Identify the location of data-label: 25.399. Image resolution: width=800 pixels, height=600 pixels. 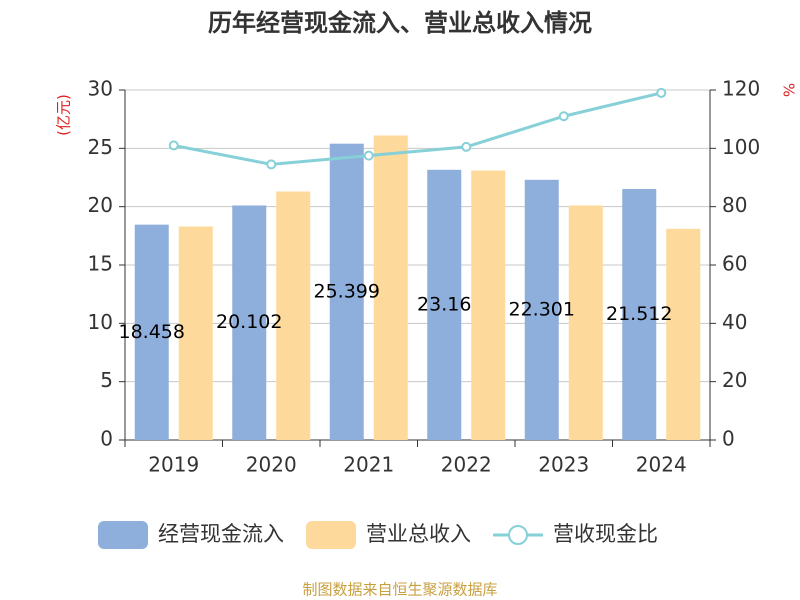
(347, 291).